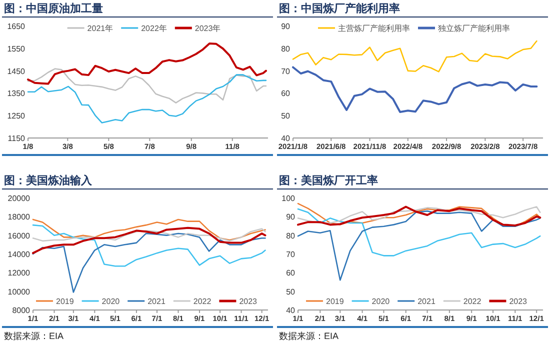 This screenshot has width=550, height=345. I want to click on legend-label: 主营炼厂产能利用率, so click(374, 28).